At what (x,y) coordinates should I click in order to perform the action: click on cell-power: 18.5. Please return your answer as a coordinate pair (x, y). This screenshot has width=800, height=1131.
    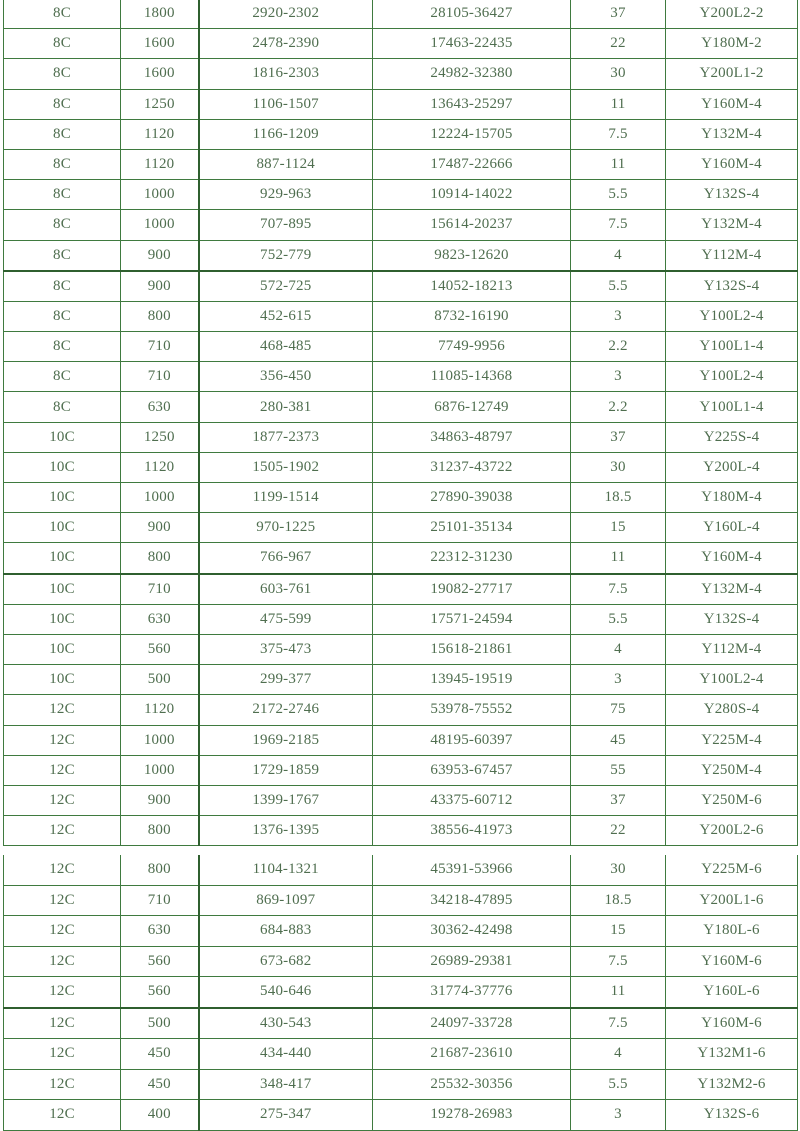
    Looking at the image, I should click on (618, 900).